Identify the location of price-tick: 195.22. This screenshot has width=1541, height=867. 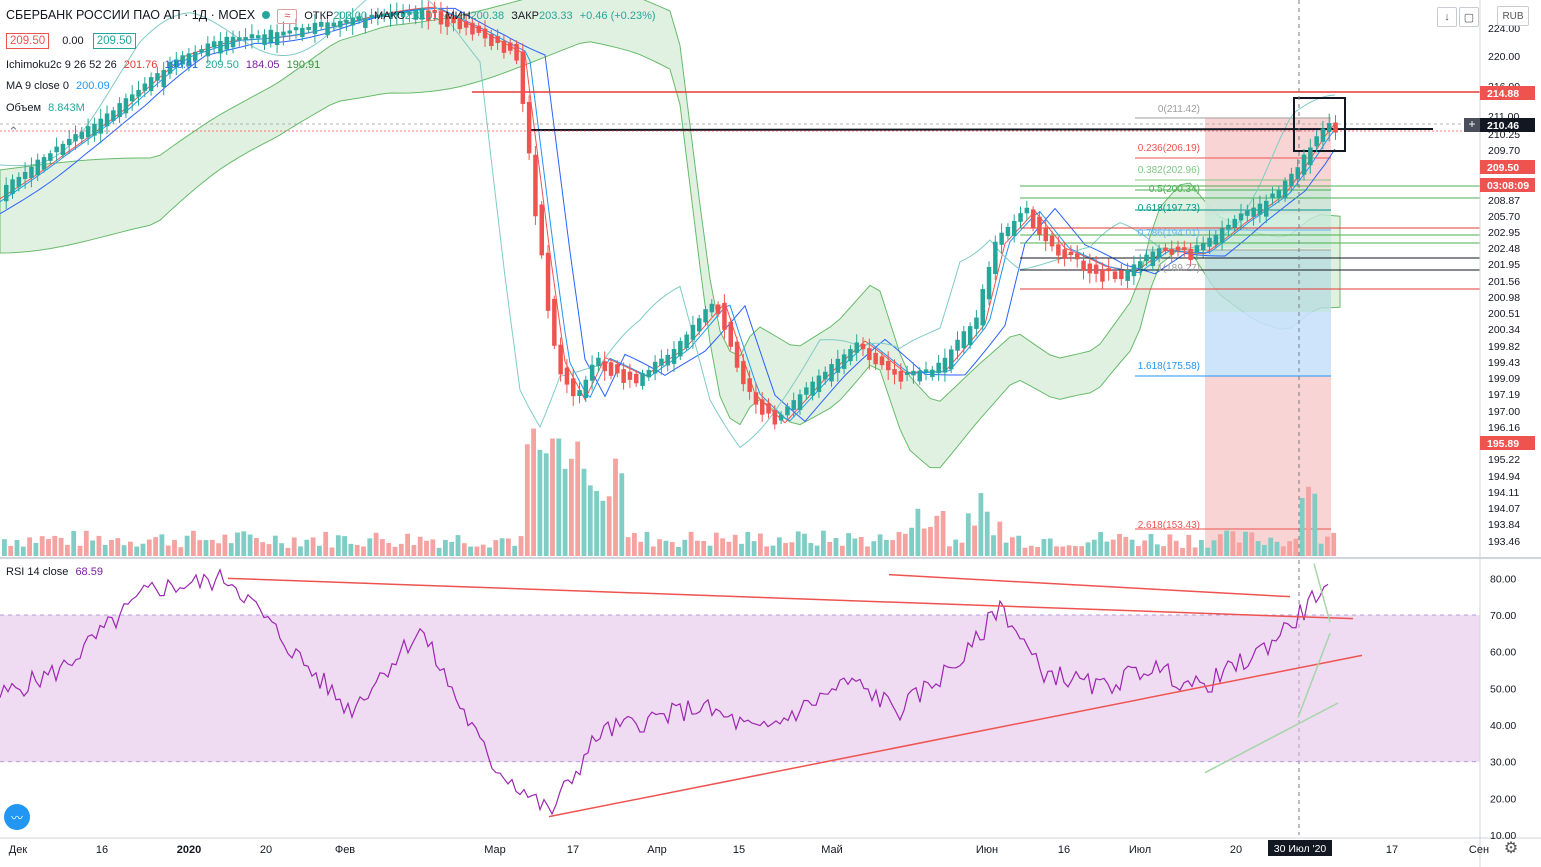
(1504, 460).